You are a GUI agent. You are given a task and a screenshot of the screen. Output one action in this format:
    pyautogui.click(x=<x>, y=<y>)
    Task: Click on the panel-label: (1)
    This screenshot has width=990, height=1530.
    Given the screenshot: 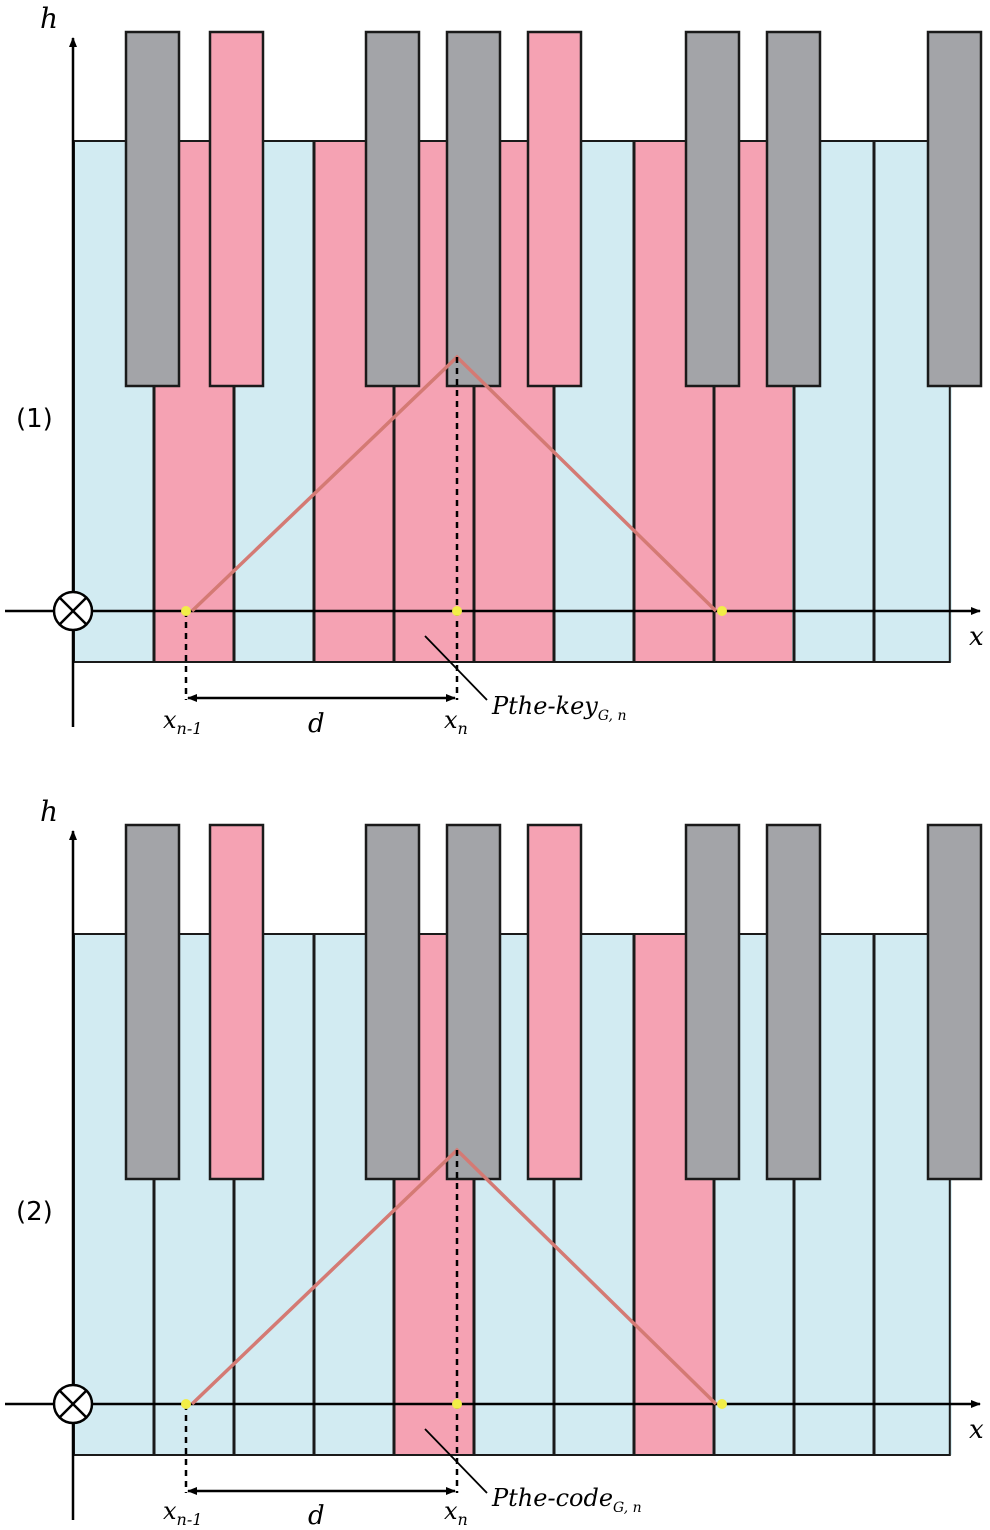 What is the action you would take?
    pyautogui.click(x=34, y=419)
    